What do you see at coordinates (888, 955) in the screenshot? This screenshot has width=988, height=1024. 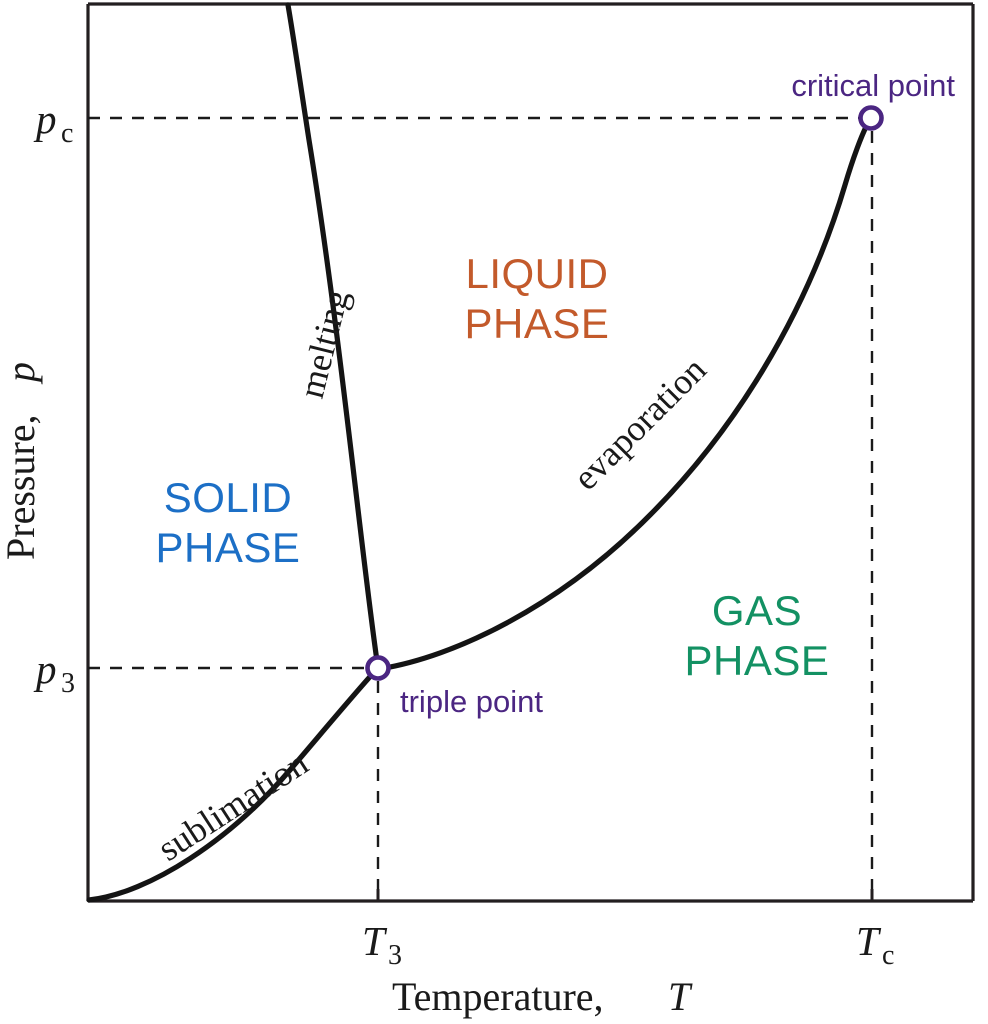 I see `x-tick-label-tc-sub: c` at bounding box center [888, 955].